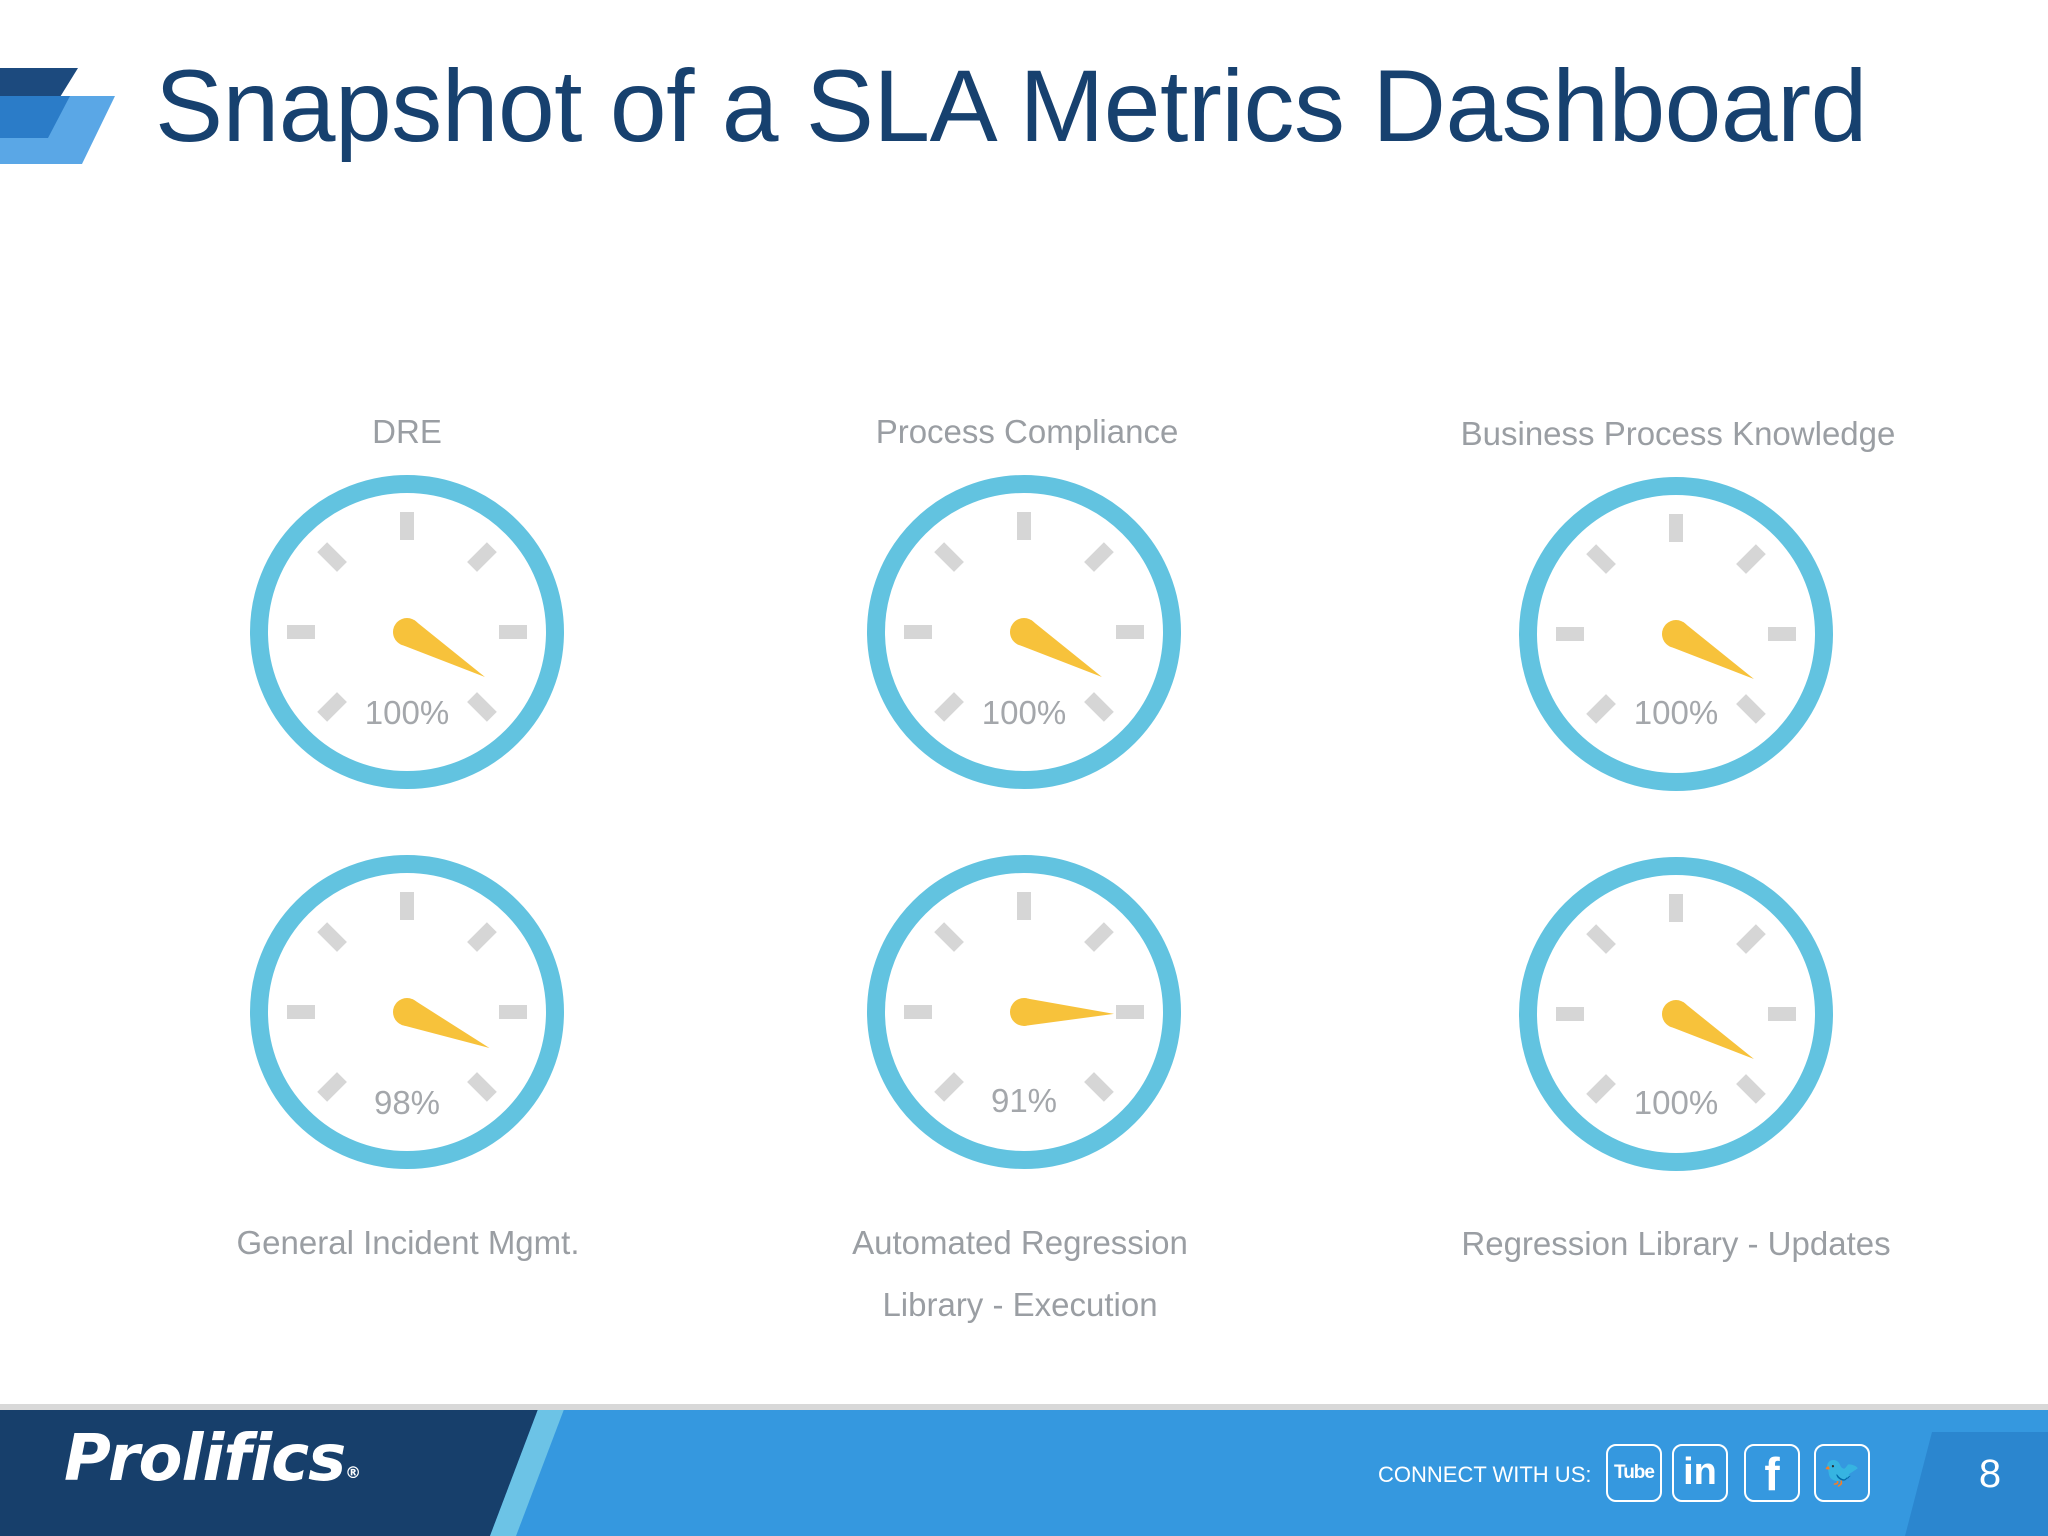  Describe the element at coordinates (1678, 433) in the screenshot. I see `gauge-label-business-process-knowledge: Business Process Knowledge` at that location.